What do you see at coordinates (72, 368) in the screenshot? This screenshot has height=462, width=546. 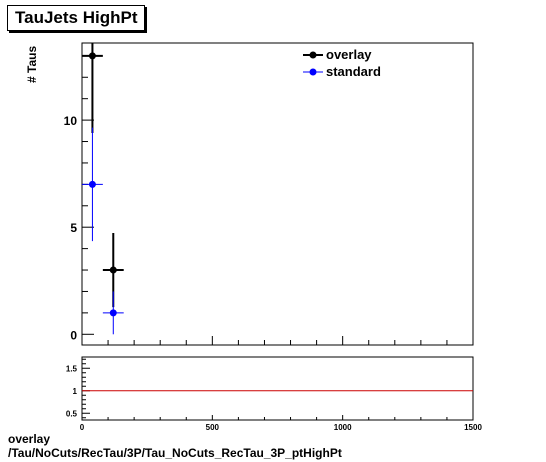 I see `ratio-y-tick-label: 1.5` at bounding box center [72, 368].